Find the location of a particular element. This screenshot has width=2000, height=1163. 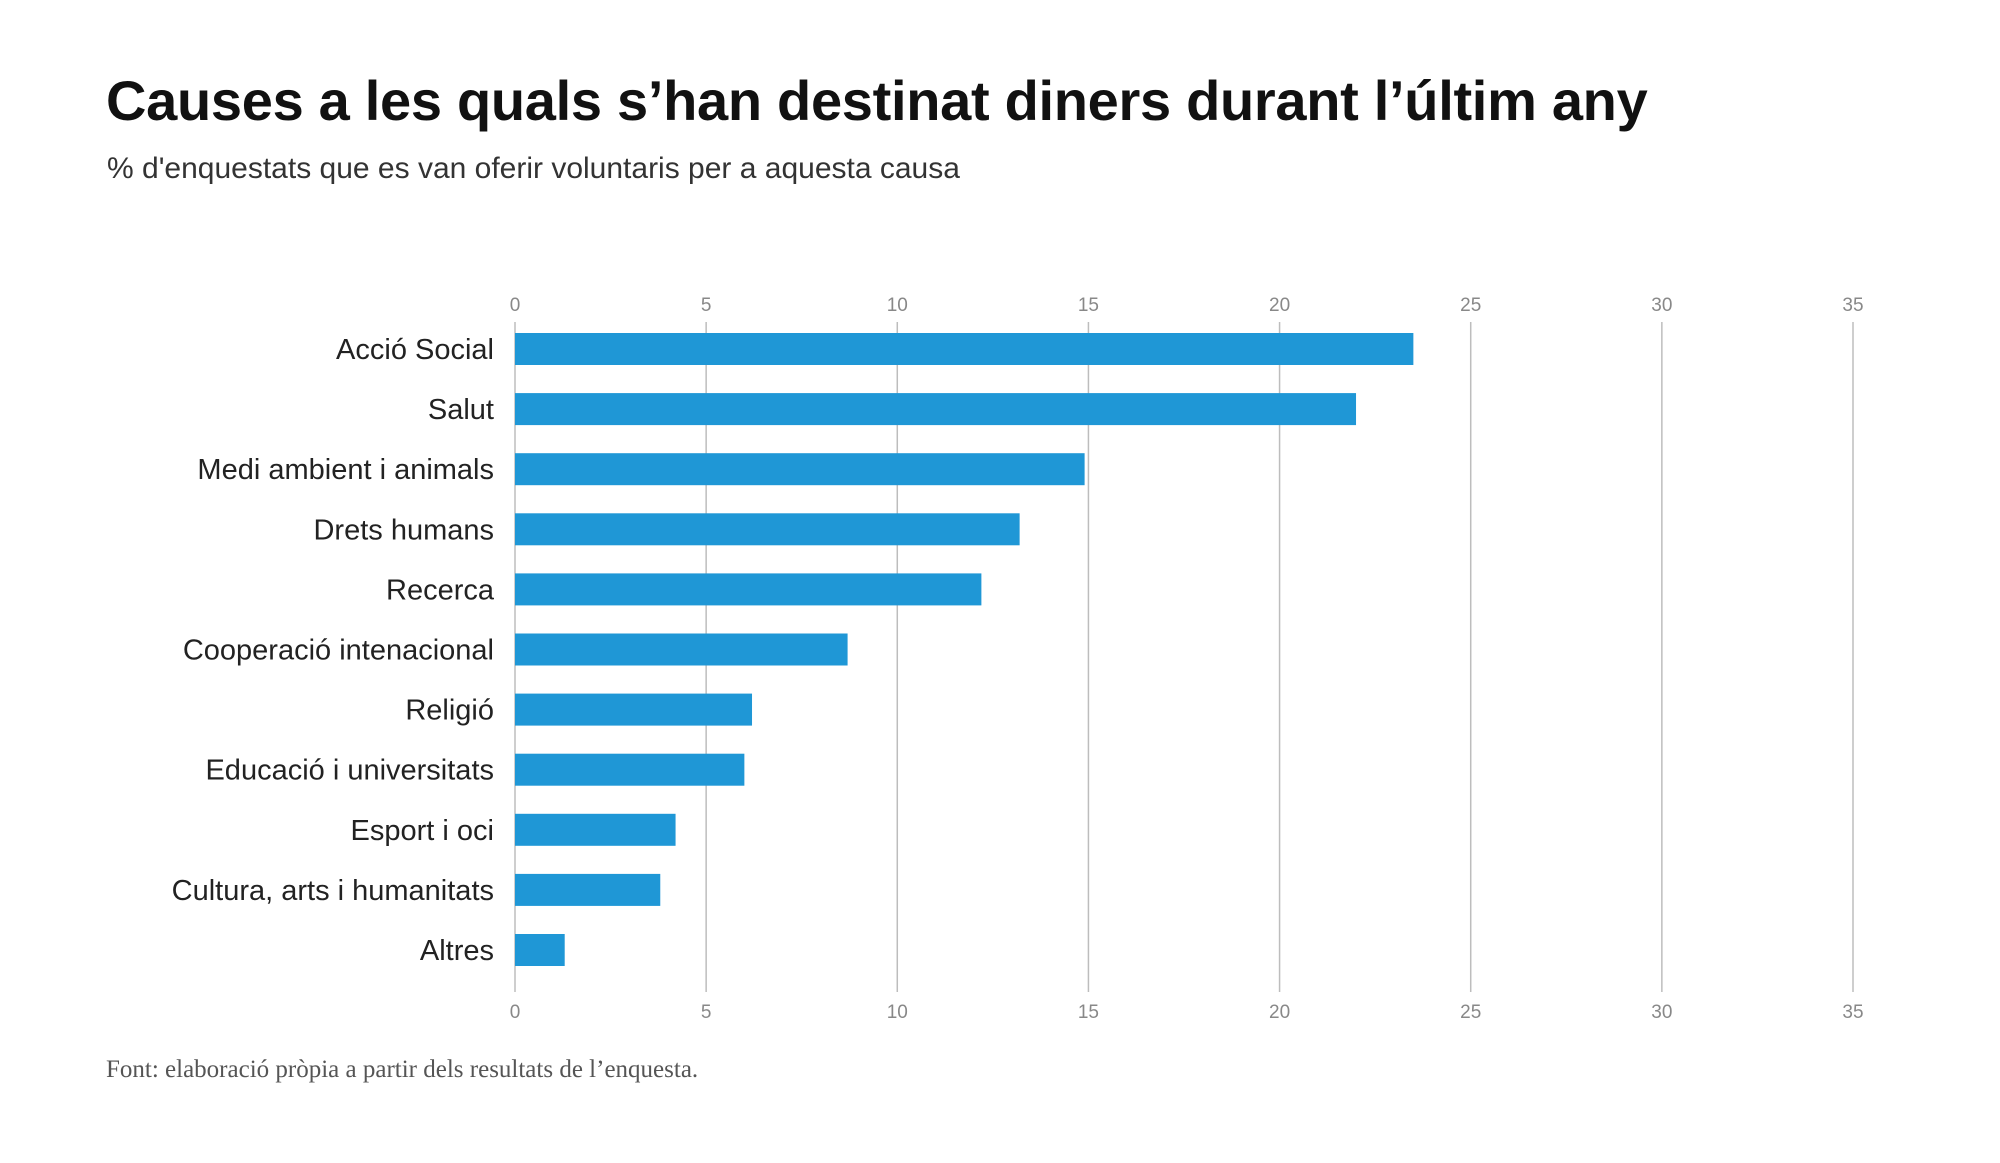

x-tick-label-top: 0 is located at coordinates (515, 305).